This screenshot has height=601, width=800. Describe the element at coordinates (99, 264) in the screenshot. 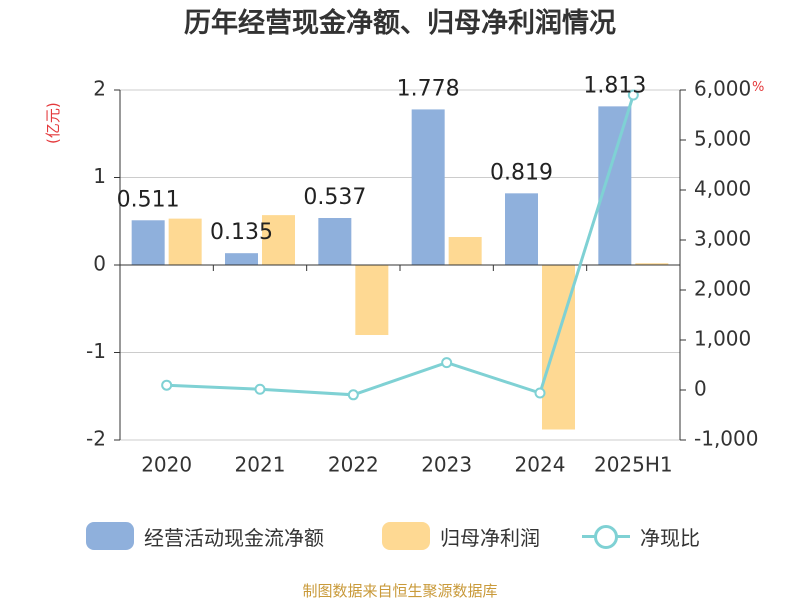

I see `left-tick-label: 0` at that location.